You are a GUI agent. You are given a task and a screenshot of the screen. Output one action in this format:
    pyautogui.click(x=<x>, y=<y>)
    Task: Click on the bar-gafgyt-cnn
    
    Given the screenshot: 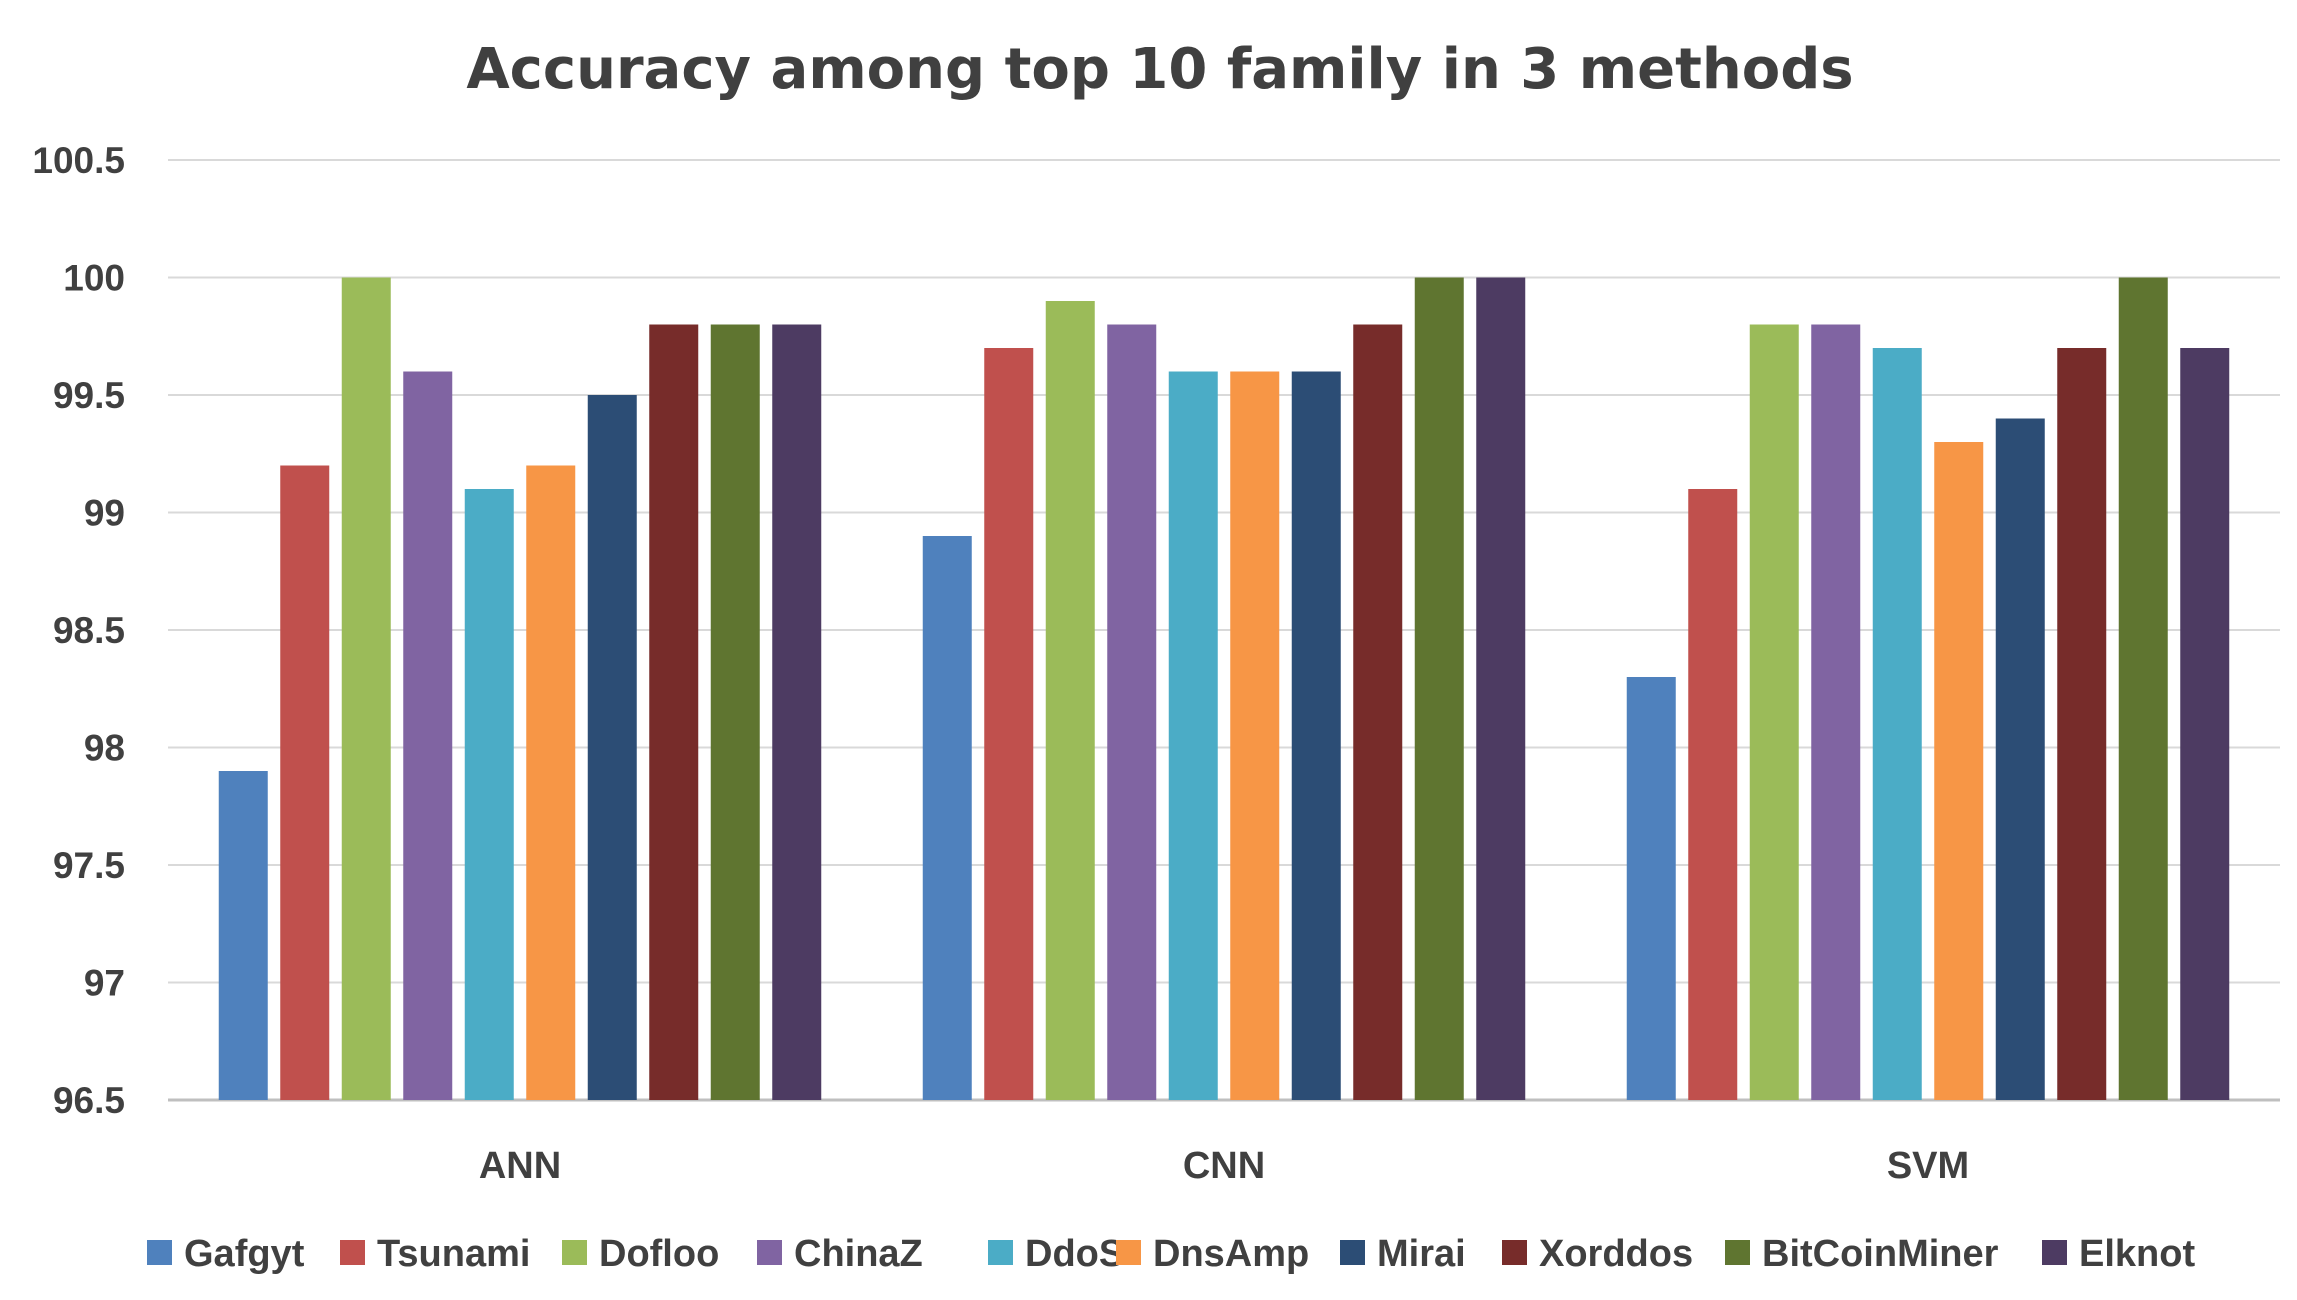 What is the action you would take?
    pyautogui.click(x=947, y=818)
    